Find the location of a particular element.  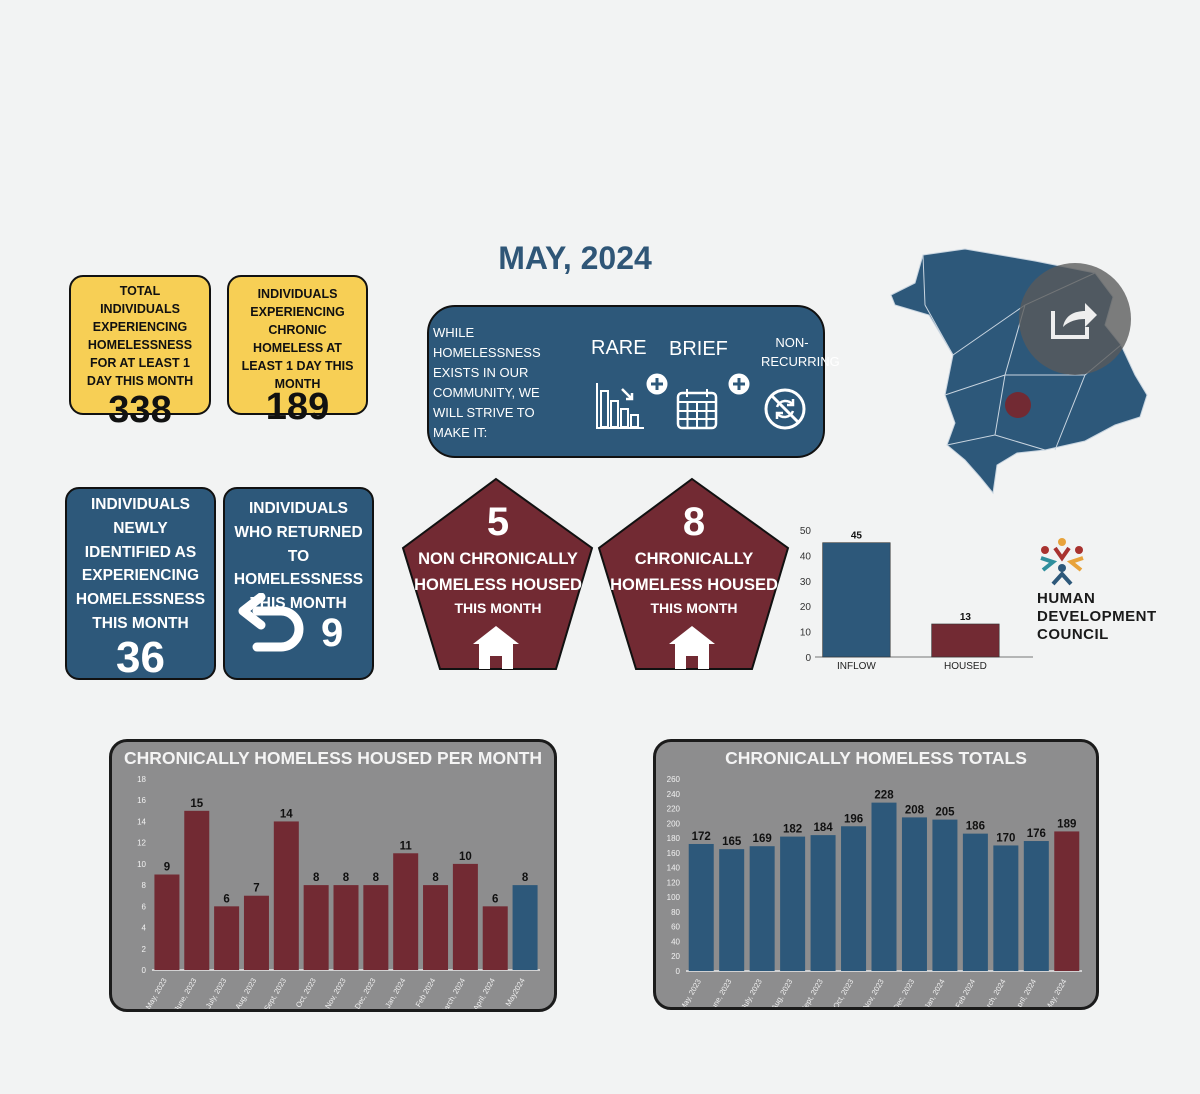

x-tick-label: May, 2023 is located at coordinates (690, 993).